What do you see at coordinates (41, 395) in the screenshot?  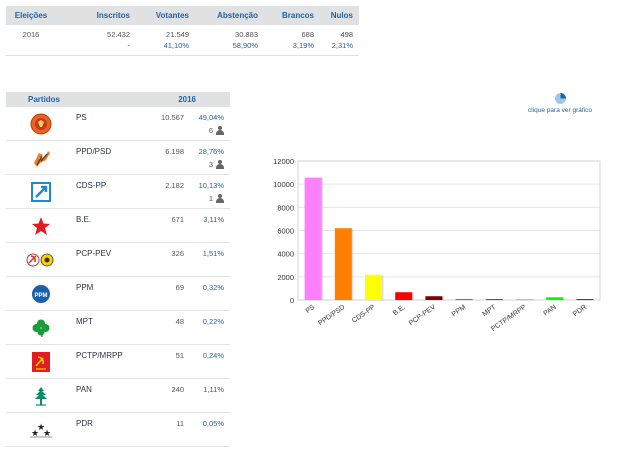 I see `pan-tree-icon` at bounding box center [41, 395].